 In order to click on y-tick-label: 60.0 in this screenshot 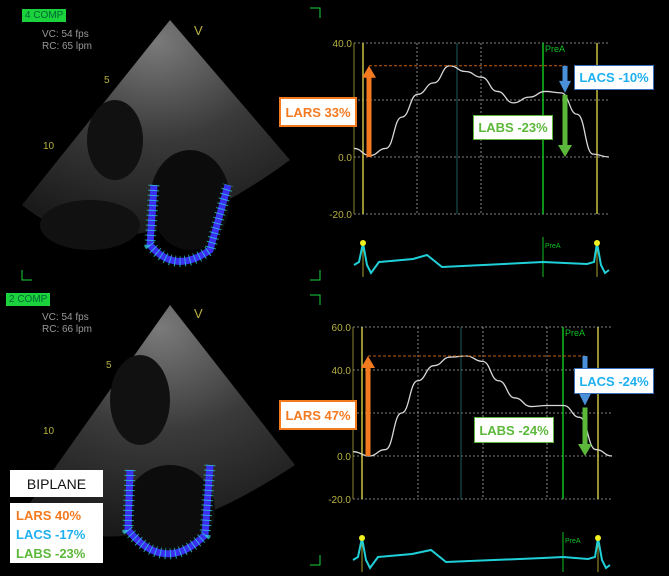, I will do `click(342, 328)`.